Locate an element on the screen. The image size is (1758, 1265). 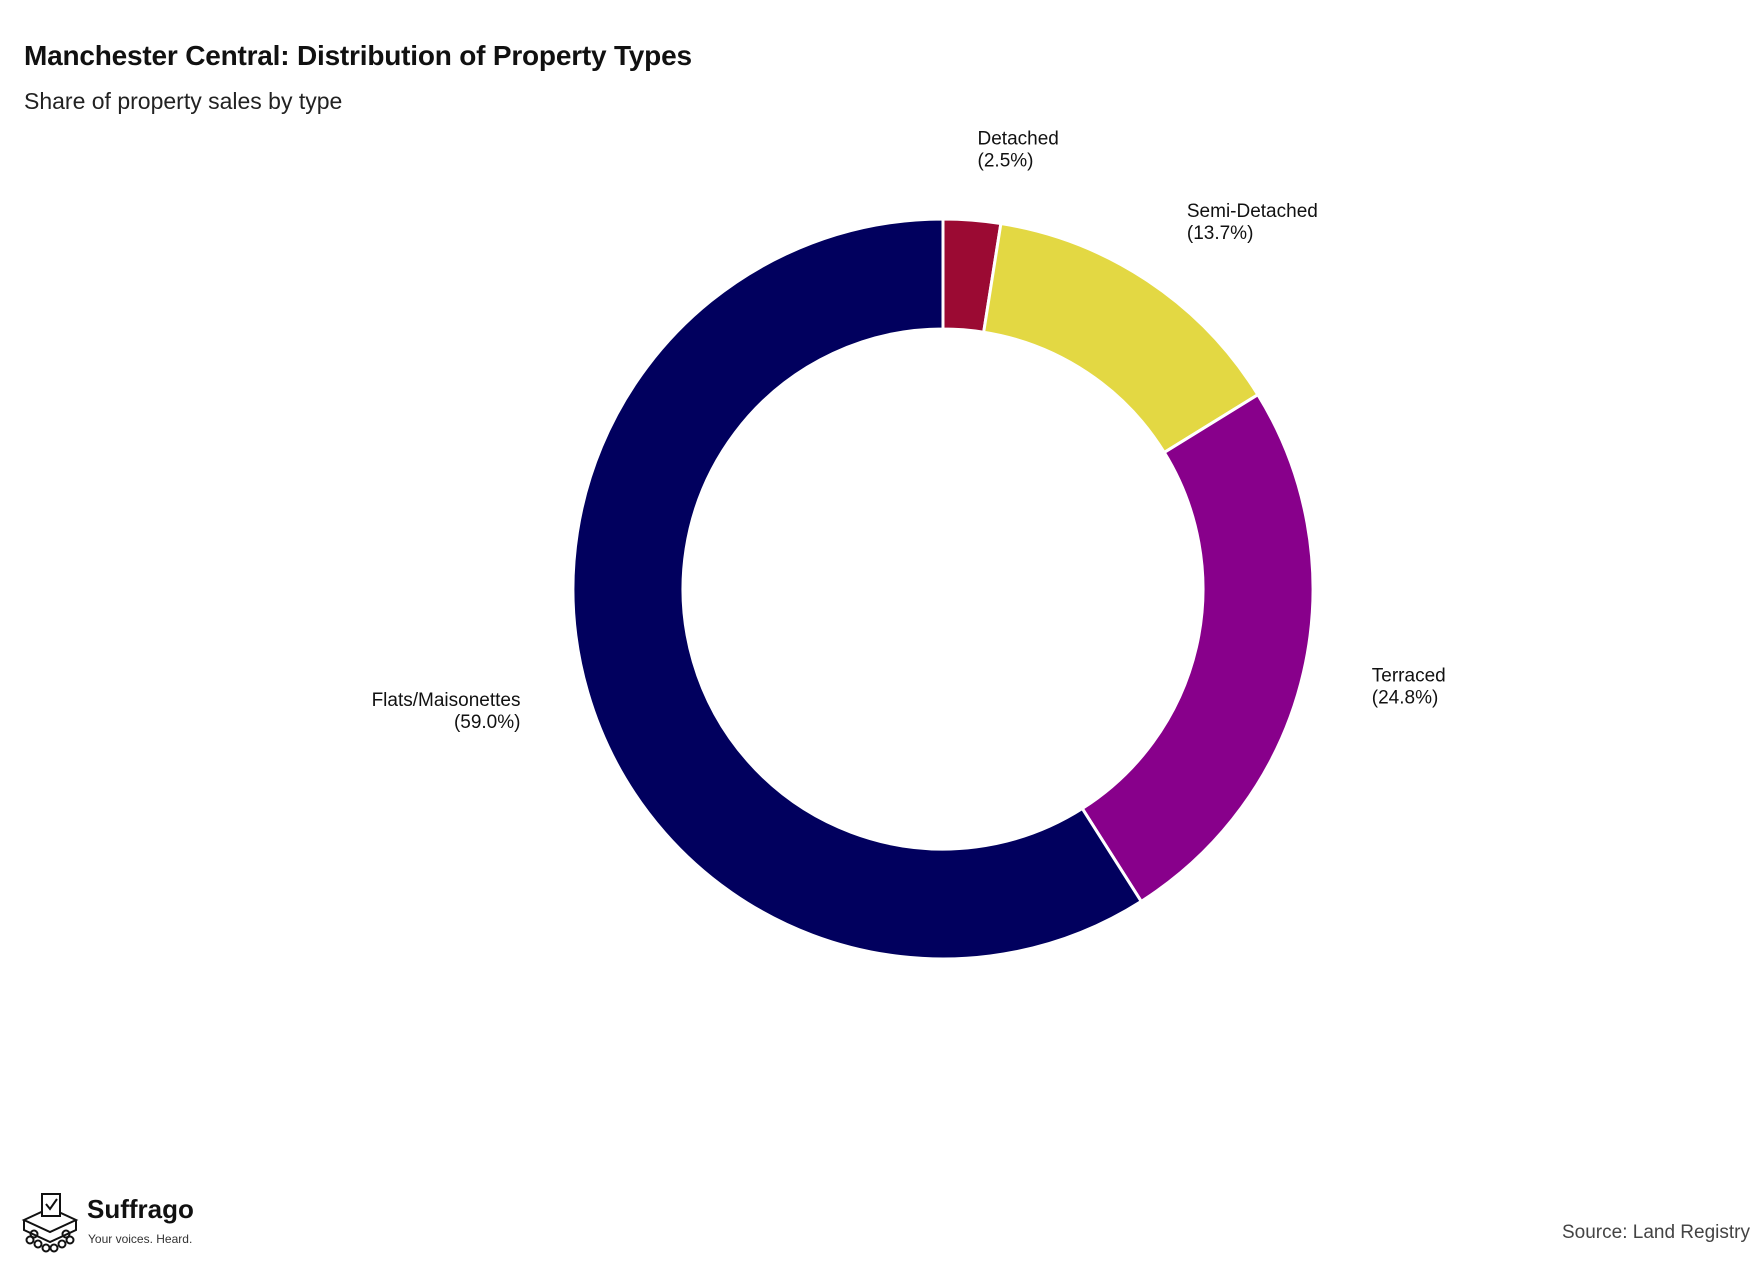
source-note: Source: Land Registry is located at coordinates (1656, 1232).